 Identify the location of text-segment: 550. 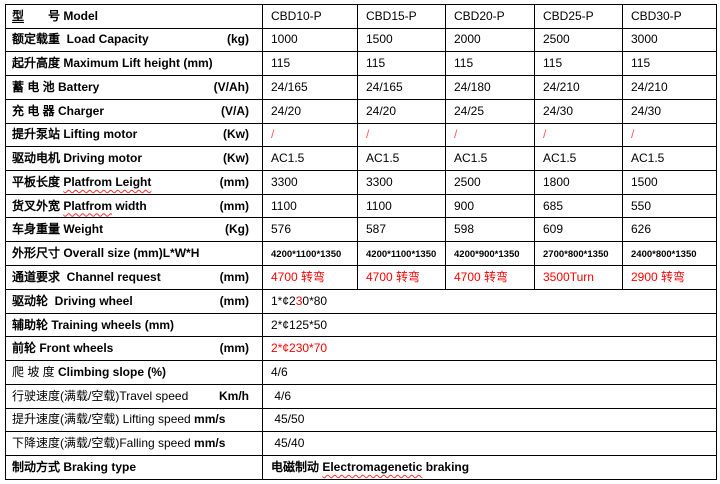
(641, 205).